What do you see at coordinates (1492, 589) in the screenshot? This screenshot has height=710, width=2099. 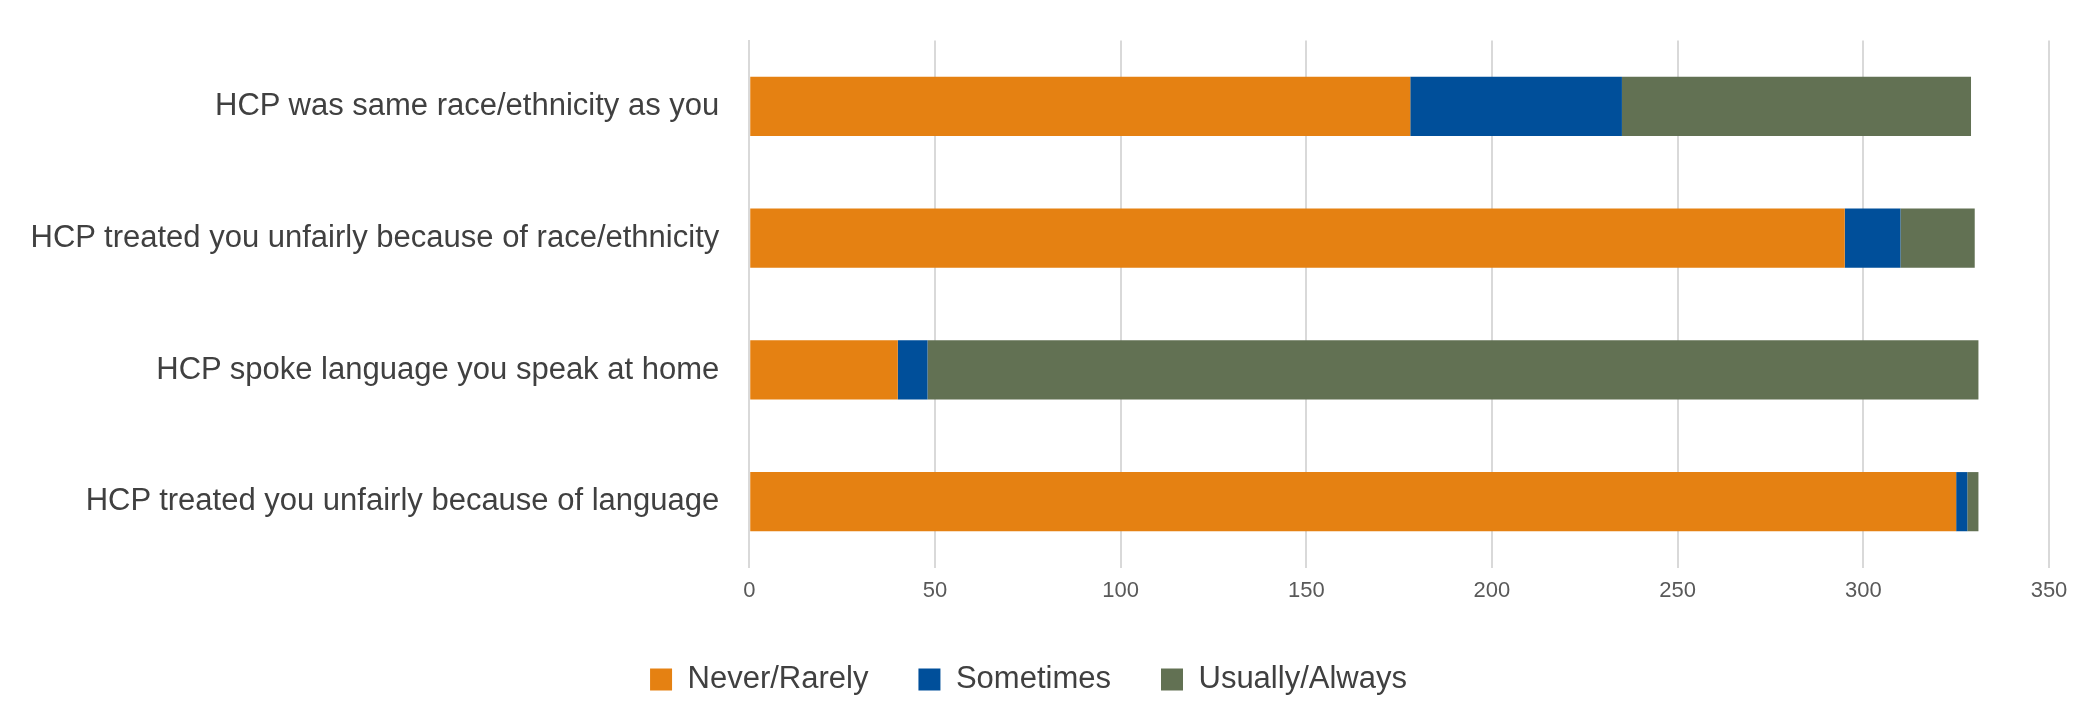 I see `x-tick-label: 200` at bounding box center [1492, 589].